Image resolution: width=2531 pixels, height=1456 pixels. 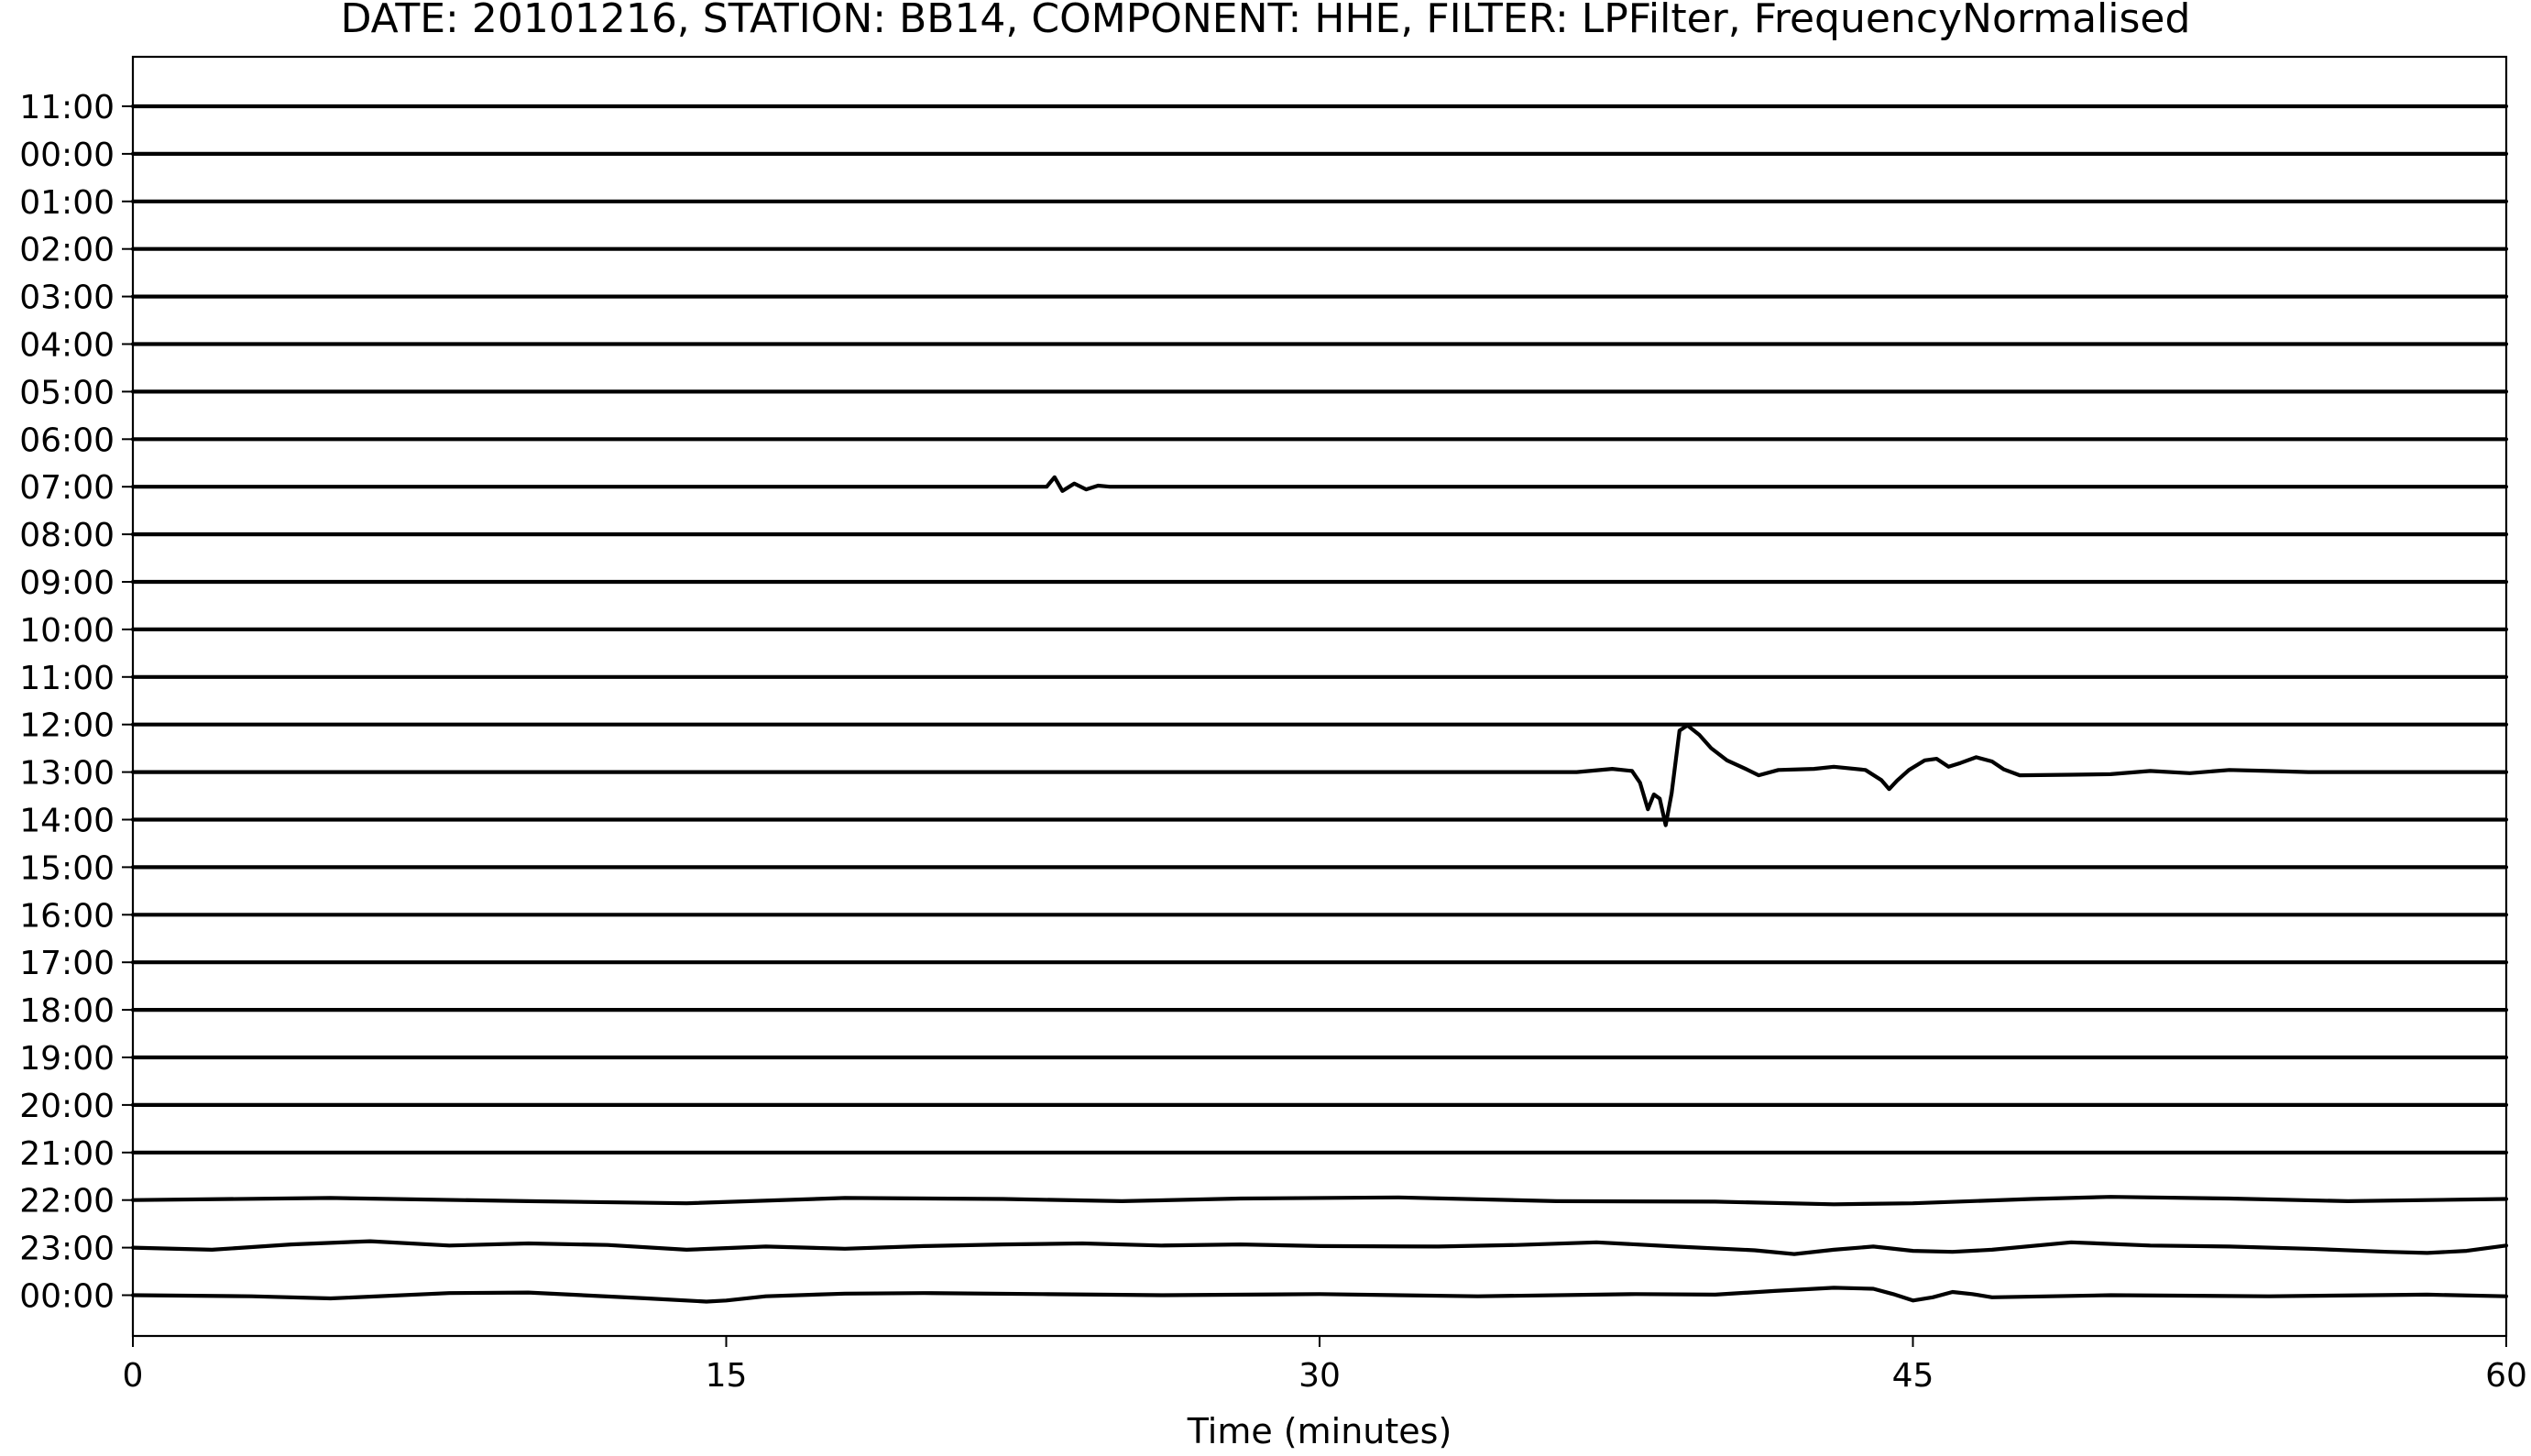 I want to click on x-axis: 0 15 30 45 60, so click(x=1325, y=1365).